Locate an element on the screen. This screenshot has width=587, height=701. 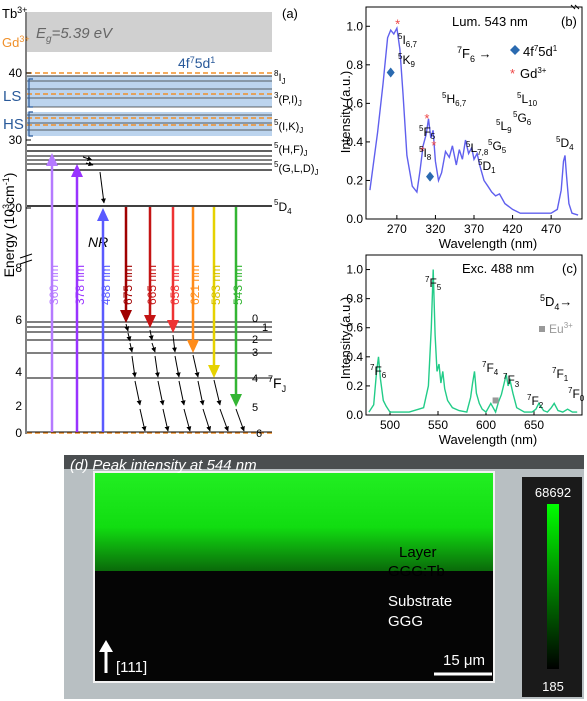
panel-b-label: (b) is located at coordinates (569, 21).